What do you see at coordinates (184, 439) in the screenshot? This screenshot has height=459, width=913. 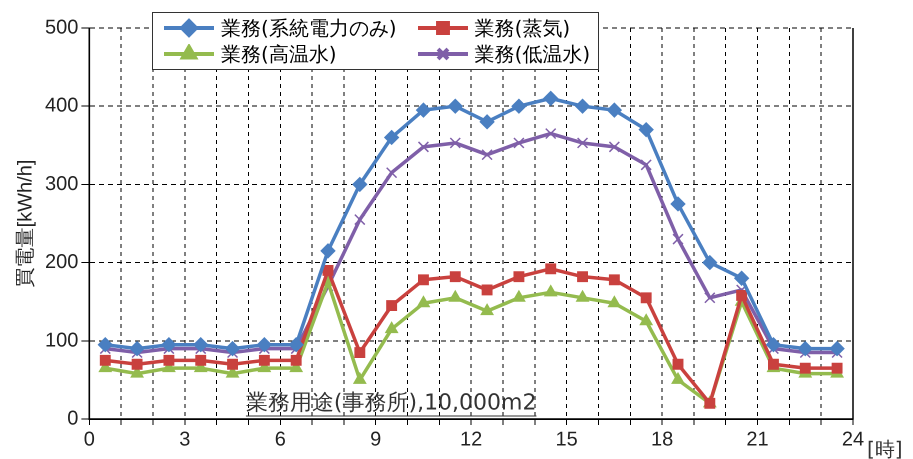 I see `x-tick-label: 3` at bounding box center [184, 439].